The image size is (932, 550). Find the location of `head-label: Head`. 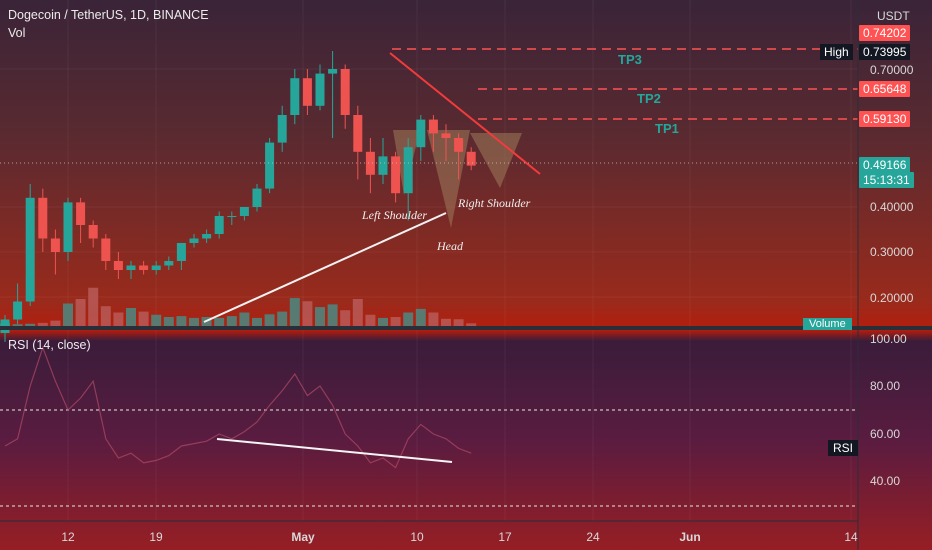

head-label: Head is located at coordinates (450, 246).